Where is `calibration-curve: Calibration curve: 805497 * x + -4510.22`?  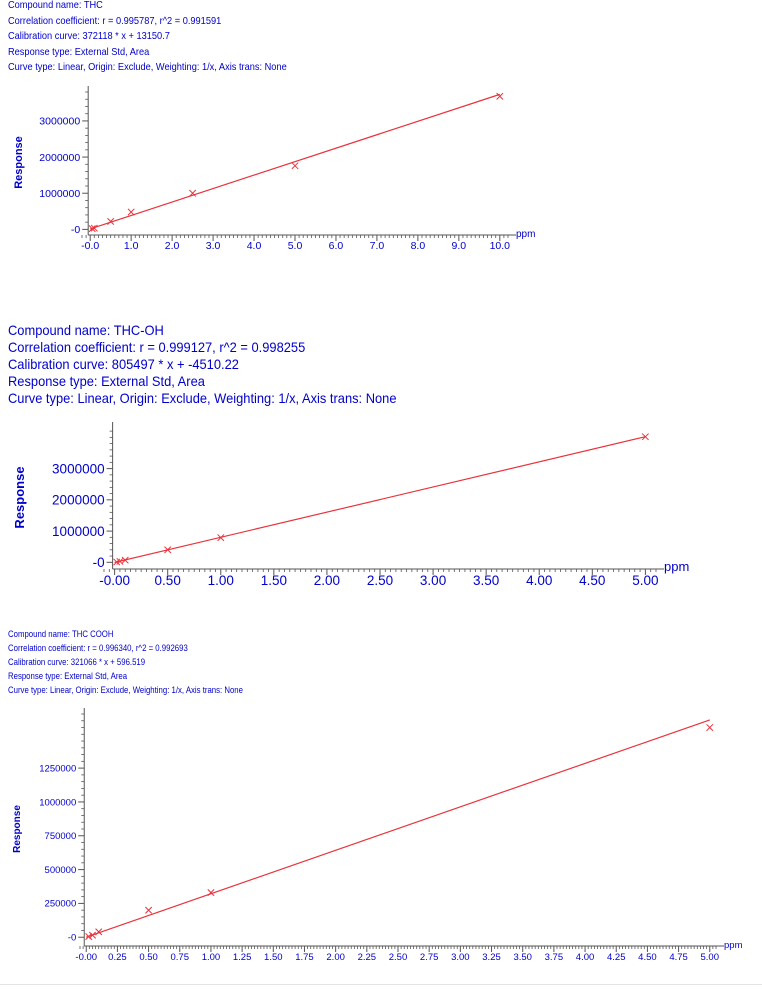
calibration-curve: Calibration curve: 805497 * x + -4510.22 is located at coordinates (123, 364).